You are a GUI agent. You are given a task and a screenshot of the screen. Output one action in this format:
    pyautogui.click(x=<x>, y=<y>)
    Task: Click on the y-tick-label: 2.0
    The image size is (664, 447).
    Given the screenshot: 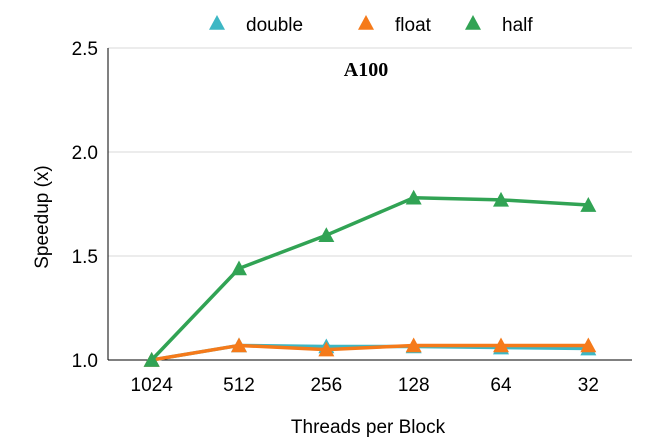 What is the action you would take?
    pyautogui.click(x=85, y=153)
    